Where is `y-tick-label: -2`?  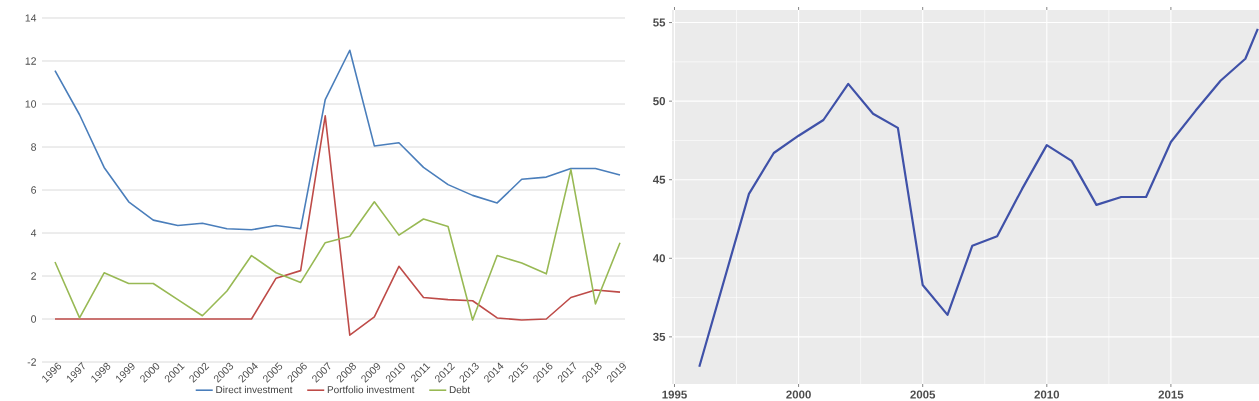
y-tick-label: -2 is located at coordinates (31, 362).